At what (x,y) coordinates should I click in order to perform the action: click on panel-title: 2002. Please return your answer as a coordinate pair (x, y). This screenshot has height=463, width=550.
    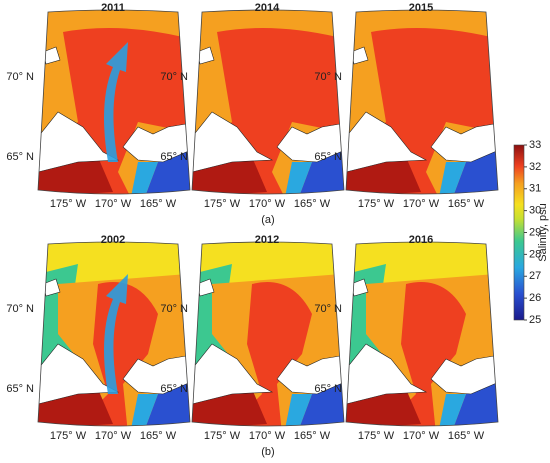
    Looking at the image, I should click on (113, 240).